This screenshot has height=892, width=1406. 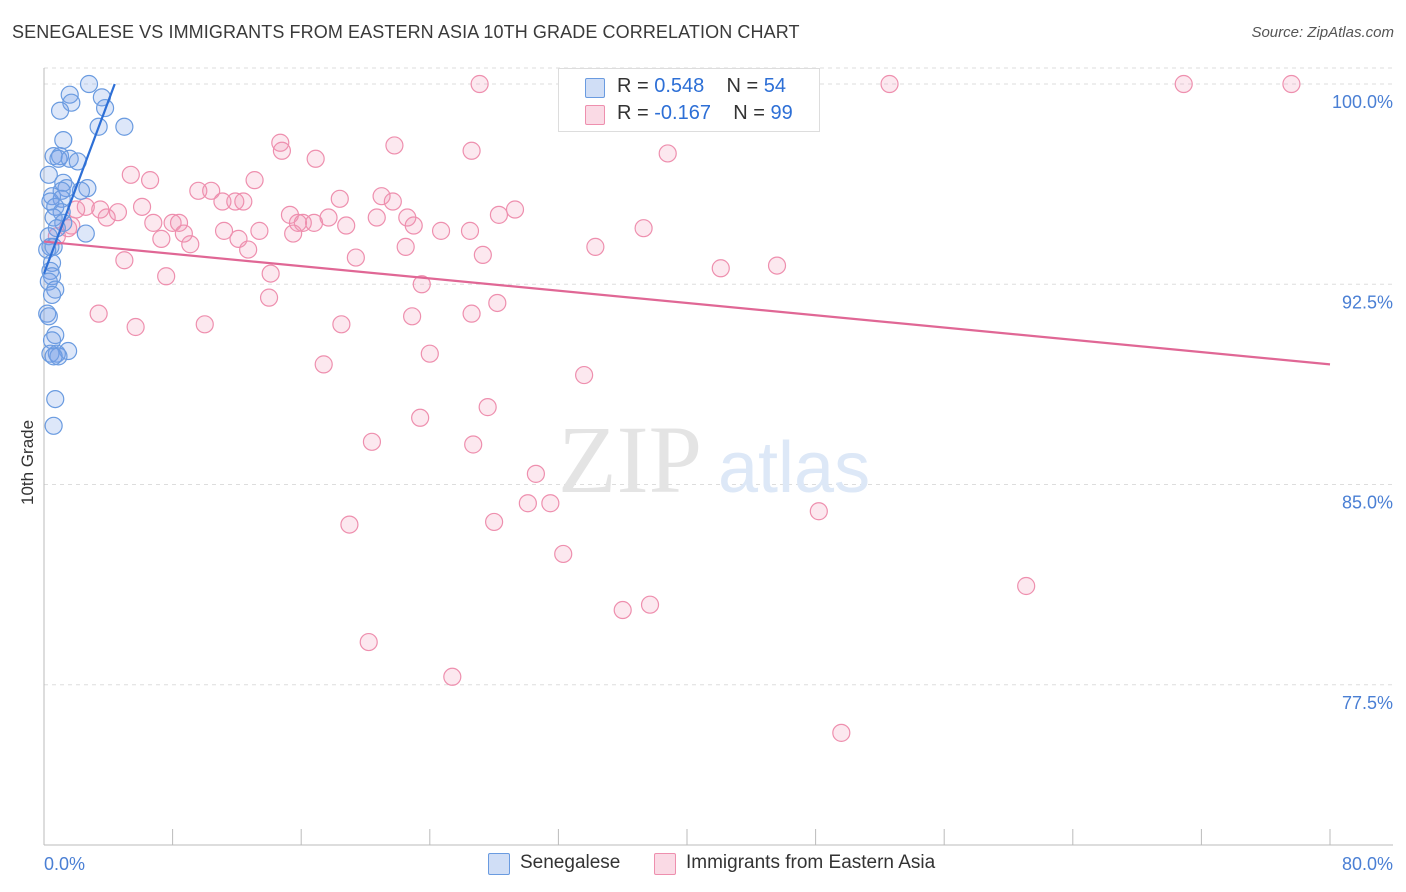 I want to click on x-tick-label-max: 80.0%, so click(x=1367, y=864).